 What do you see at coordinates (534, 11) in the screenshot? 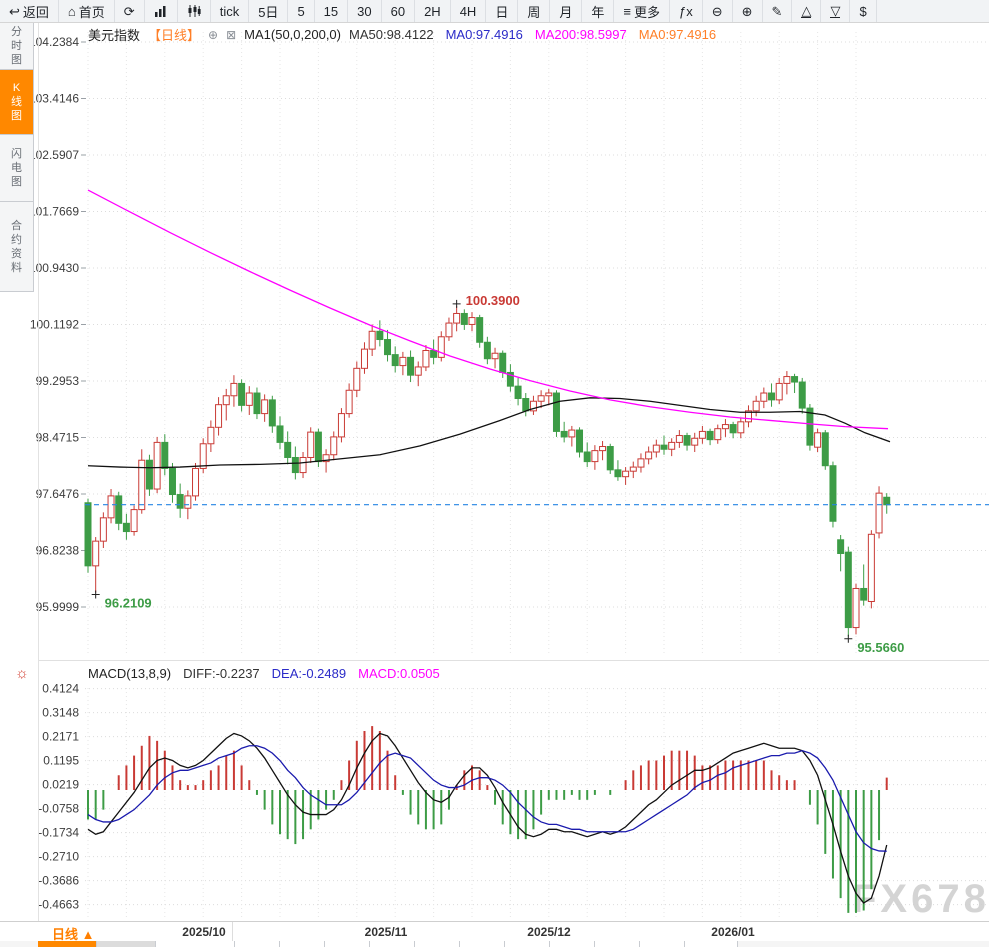
I see `interval-week: 周` at bounding box center [534, 11].